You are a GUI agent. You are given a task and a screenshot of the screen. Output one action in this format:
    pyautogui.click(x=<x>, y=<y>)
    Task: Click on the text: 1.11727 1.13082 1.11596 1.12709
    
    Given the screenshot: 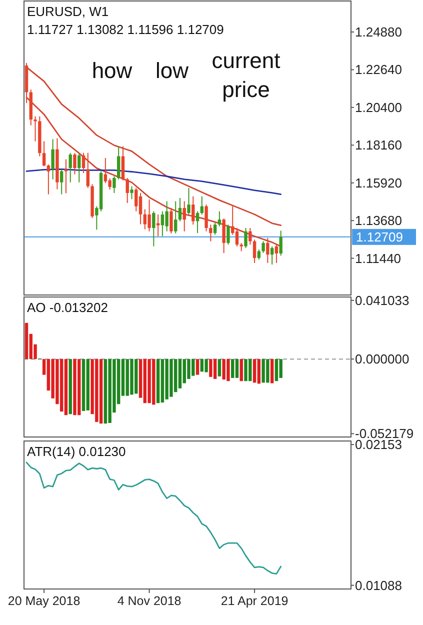 What is the action you would take?
    pyautogui.click(x=125, y=29)
    